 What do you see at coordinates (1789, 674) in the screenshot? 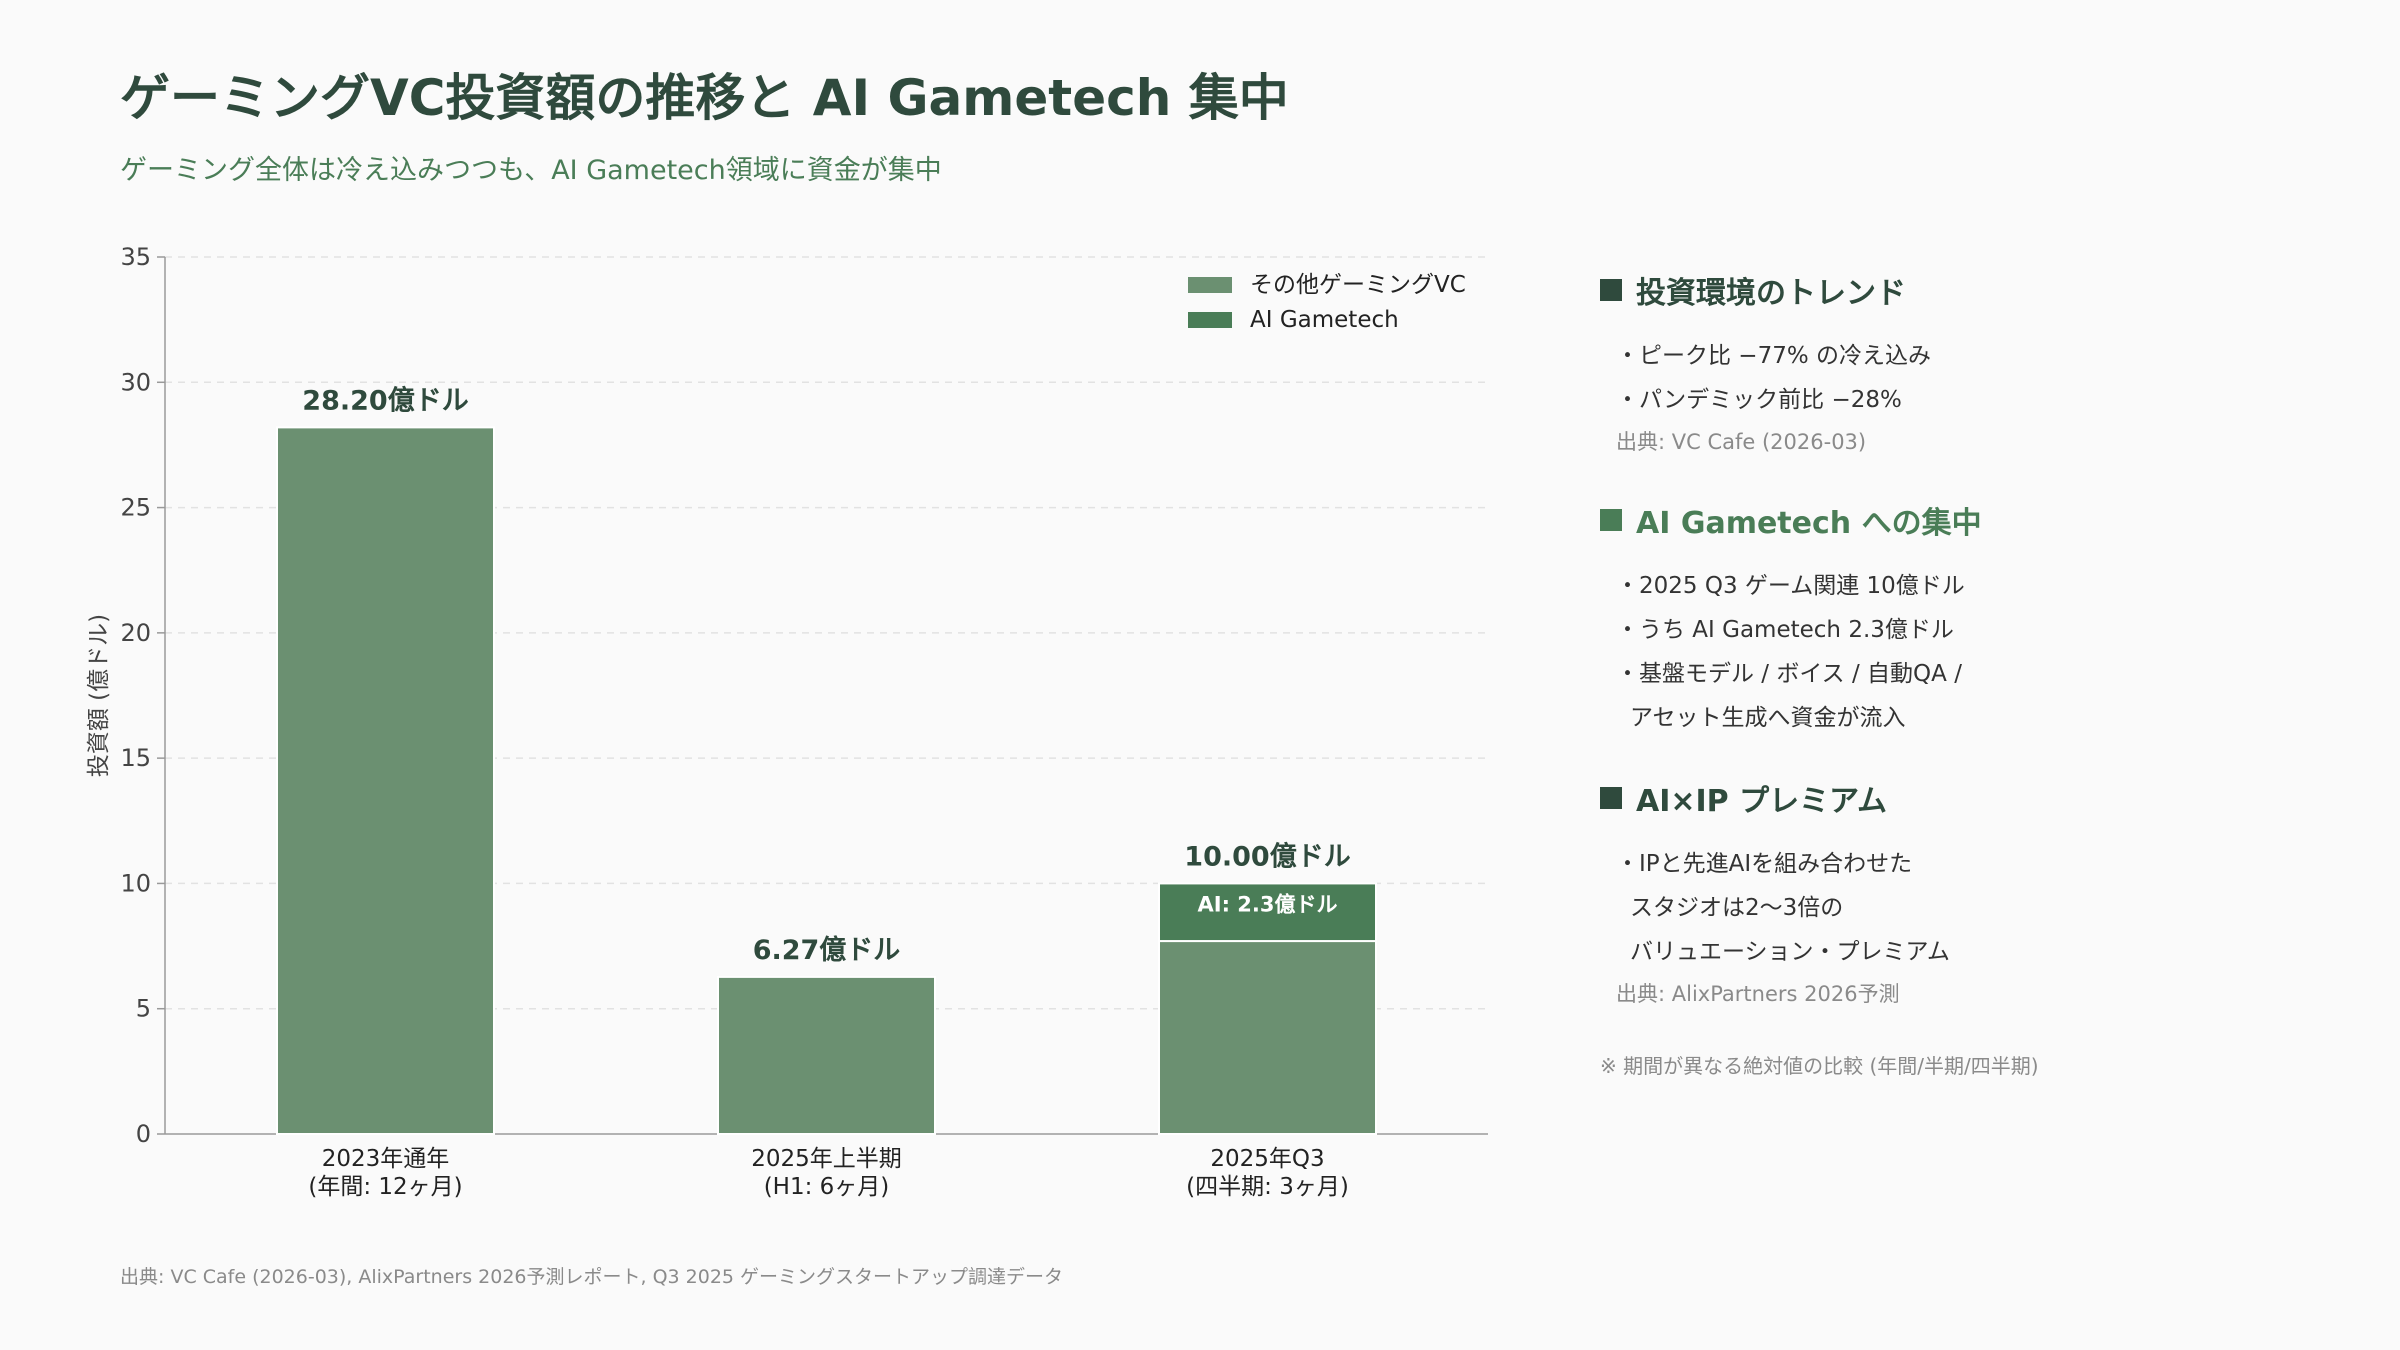
I see `bullet-item: ・基盤モデル / ボイス / 自動QA /` at bounding box center [1789, 674].